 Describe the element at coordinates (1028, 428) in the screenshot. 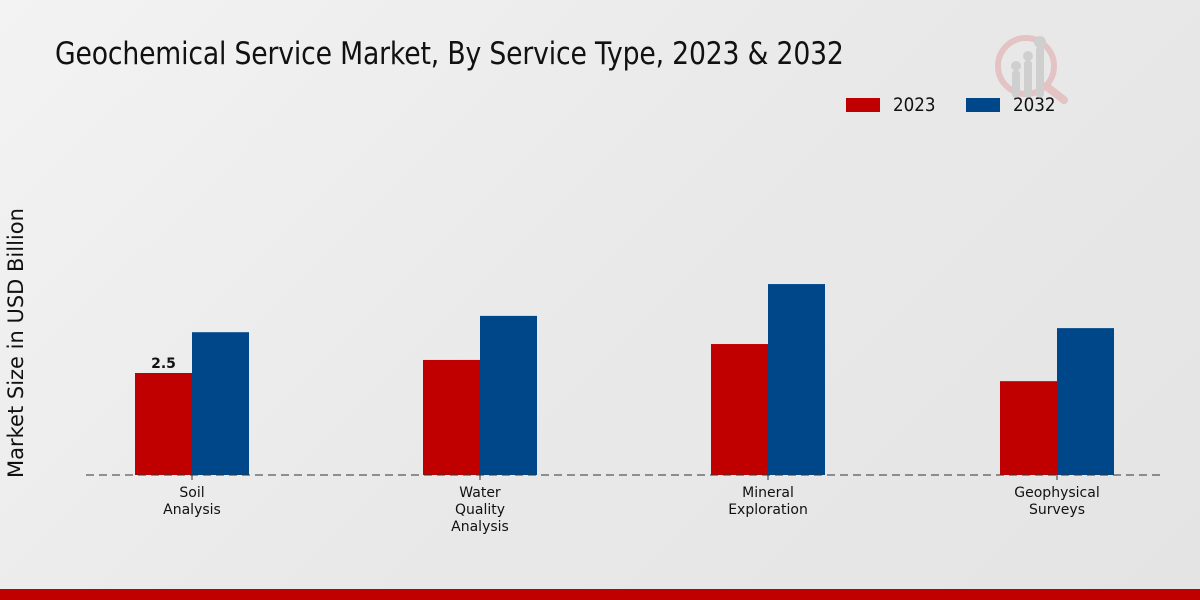

I see `bar-2023-geophysical-surveys` at that location.